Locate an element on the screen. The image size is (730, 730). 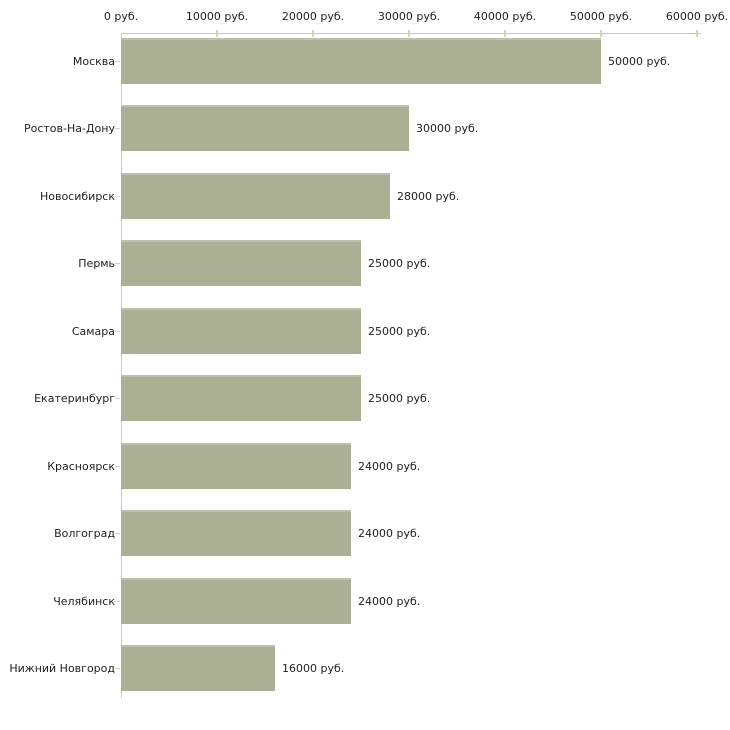
chart-row: Москва 50000 руб. is located at coordinates (335, 61).